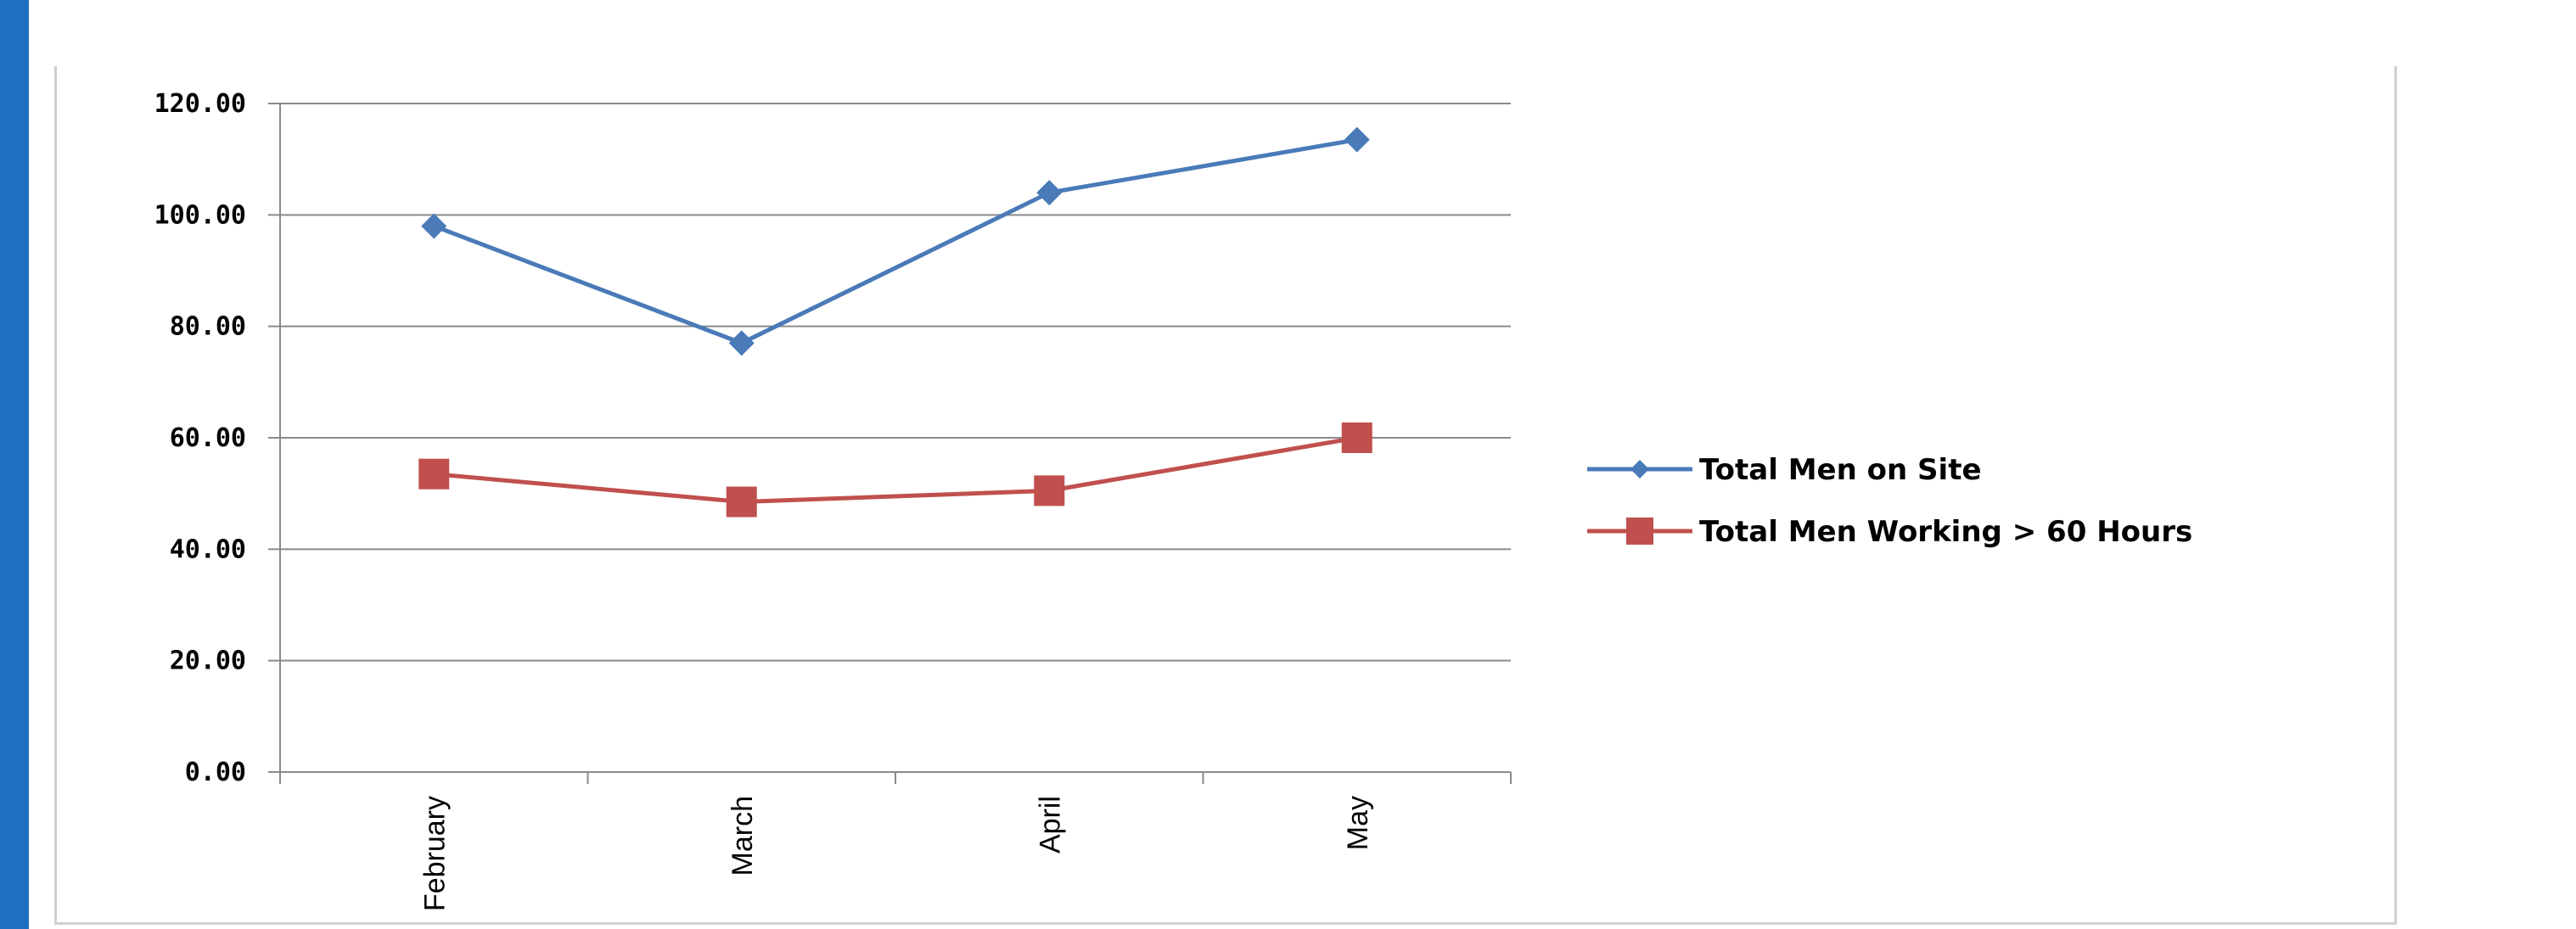 The image size is (2576, 929). I want to click on y-tick-labels: 0.00 20.00 40.00 60.00 80.00 100.00 120.00, so click(200, 438).